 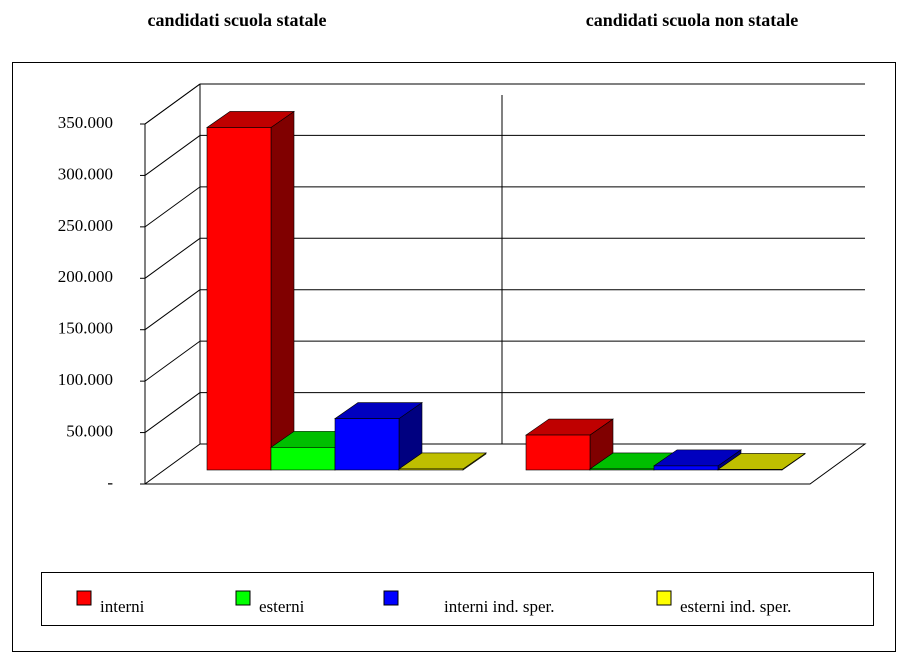 I want to click on y-tick-label: 100.000, so click(x=85, y=379).